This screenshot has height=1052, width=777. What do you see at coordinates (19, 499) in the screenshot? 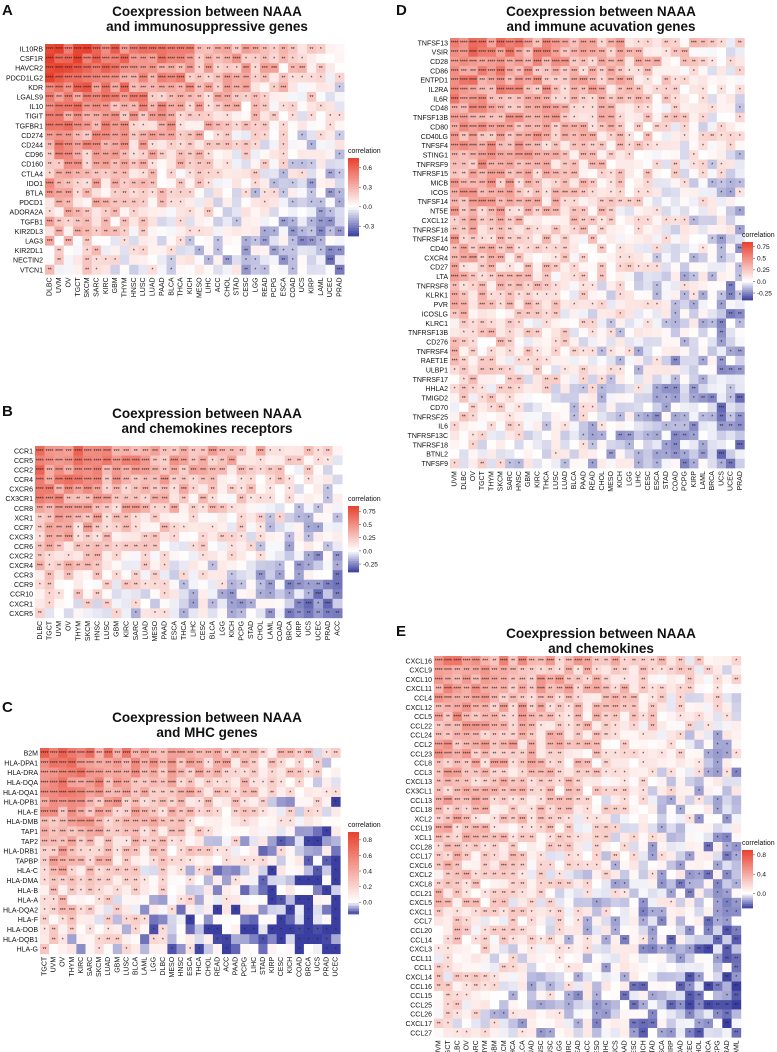
I see `row-label: CX3CR1` at bounding box center [19, 499].